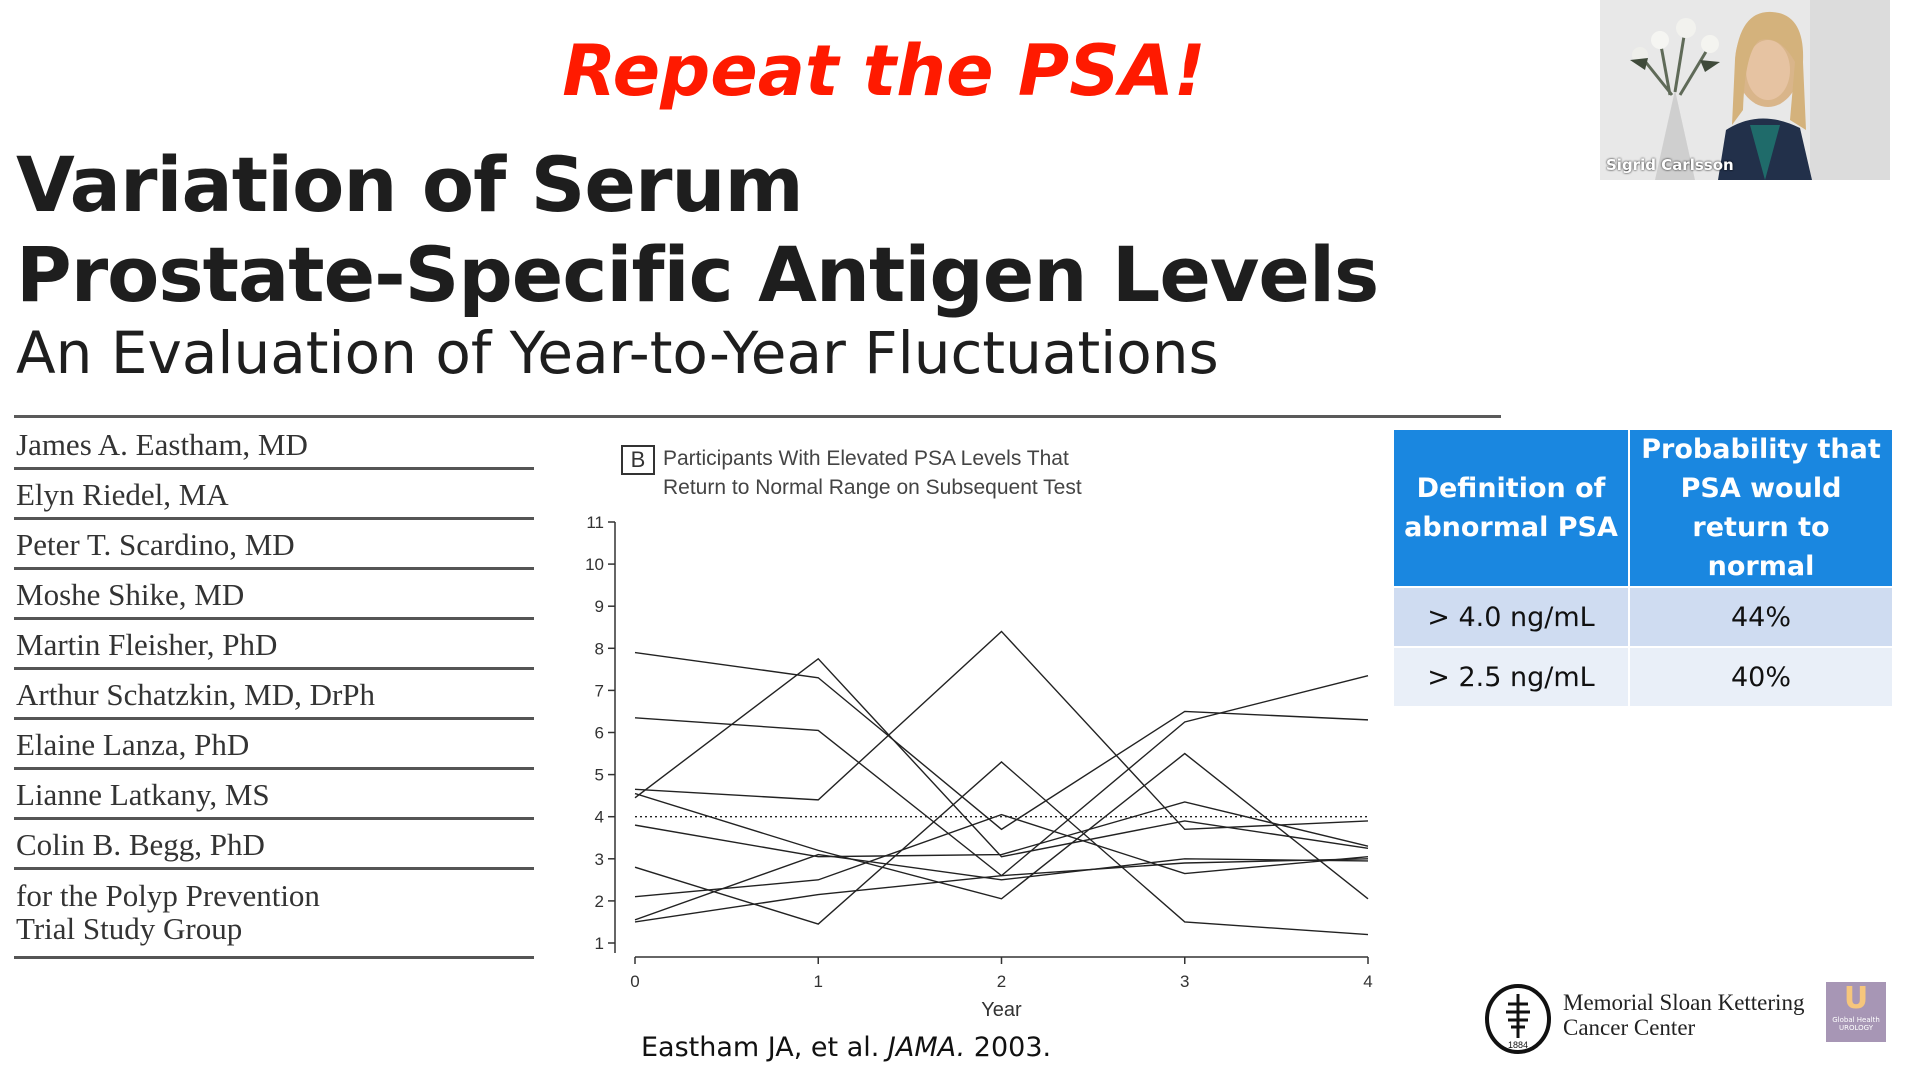 The width and height of the screenshot is (1920, 1080). I want to click on table-row: > 2.5 ng/mL 40%, so click(1643, 677).